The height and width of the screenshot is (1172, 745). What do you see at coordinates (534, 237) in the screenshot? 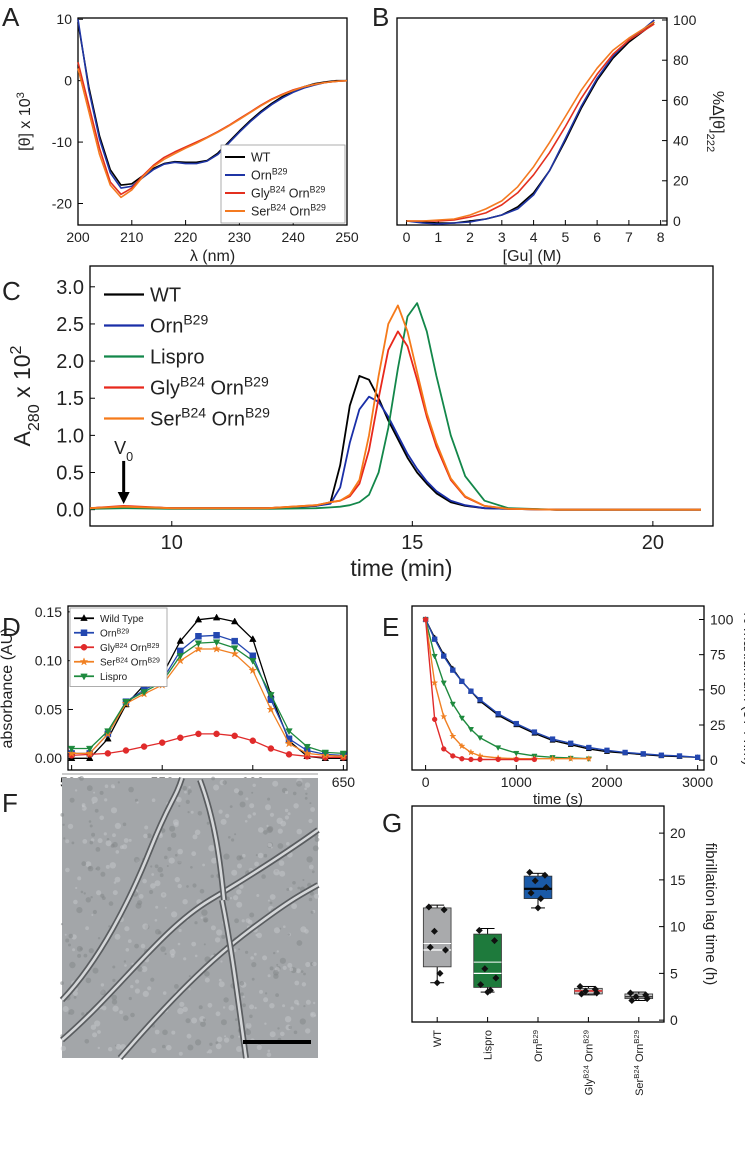
I see `x-tick-label: 4` at bounding box center [534, 237].